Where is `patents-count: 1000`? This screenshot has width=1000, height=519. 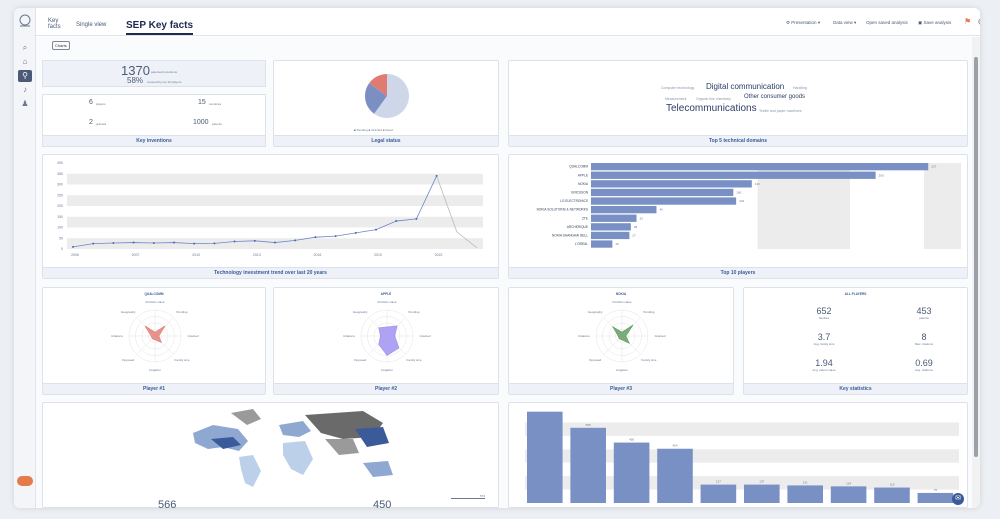
patents-count: 1000 is located at coordinates (201, 122).